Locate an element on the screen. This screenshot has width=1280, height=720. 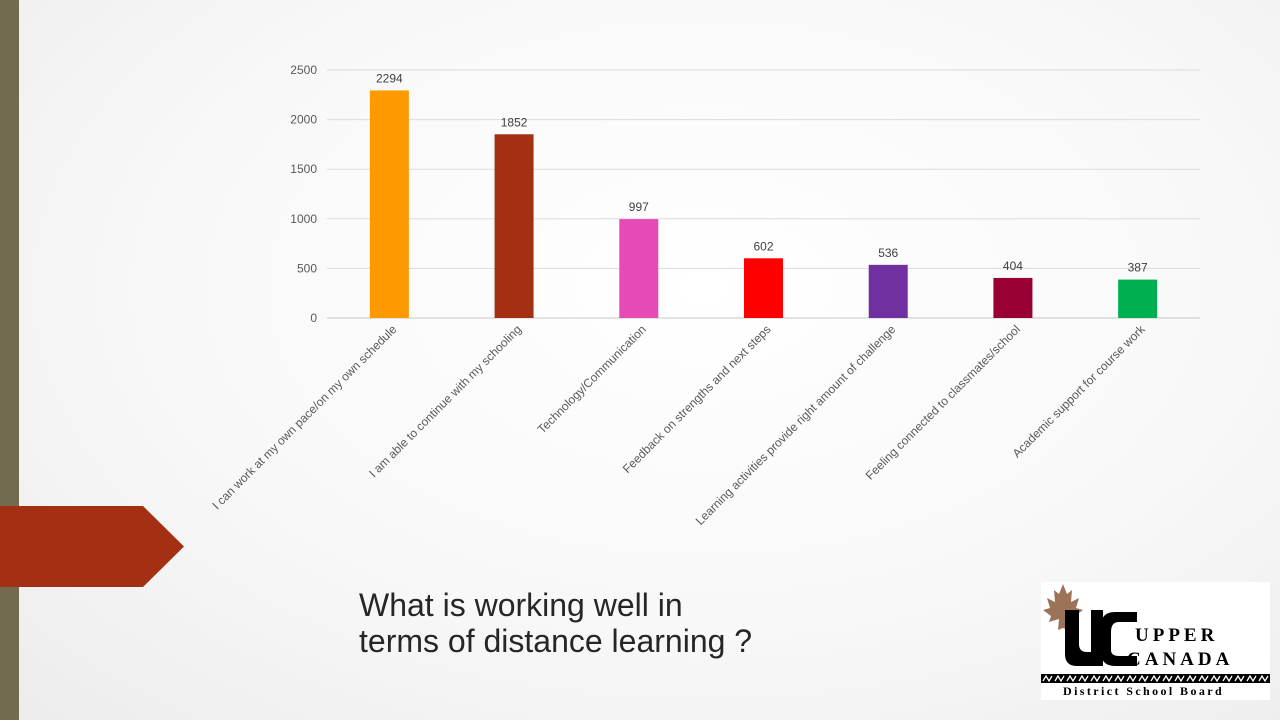
school-board-logo: UPPER CANADA District School Board is located at coordinates (1155, 641).